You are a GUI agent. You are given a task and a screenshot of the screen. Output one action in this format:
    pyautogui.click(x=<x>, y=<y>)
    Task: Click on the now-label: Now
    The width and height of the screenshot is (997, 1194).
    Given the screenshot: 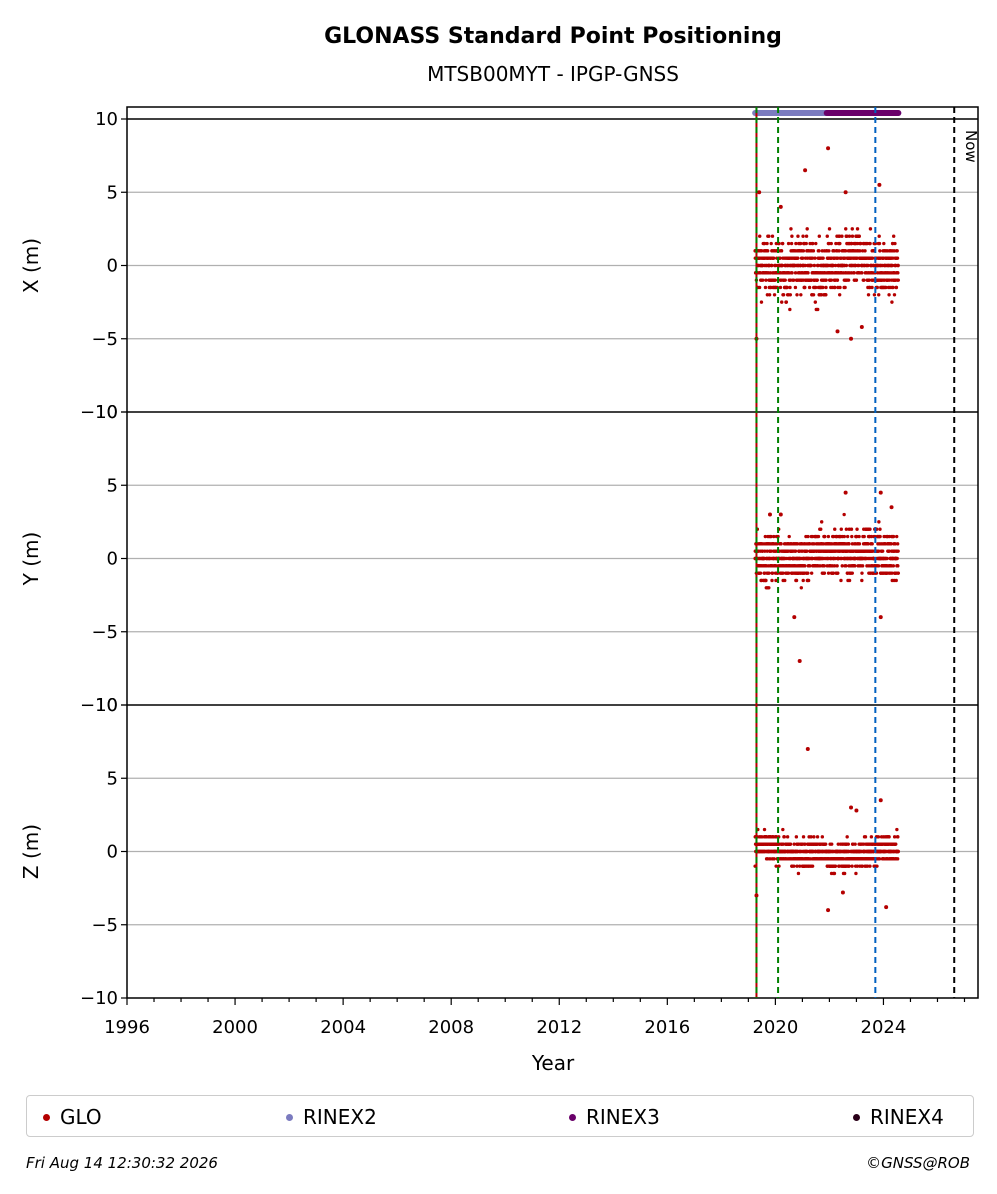 What is the action you would take?
    pyautogui.click(x=971, y=146)
    